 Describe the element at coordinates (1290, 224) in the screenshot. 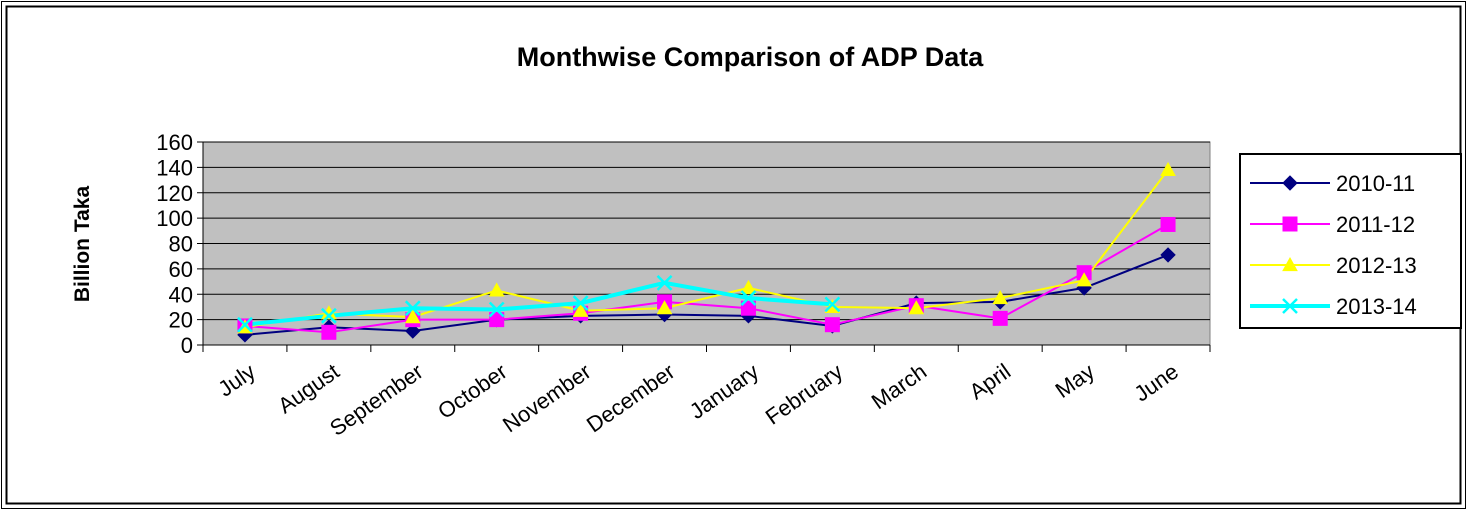

I see `legend-marker` at that location.